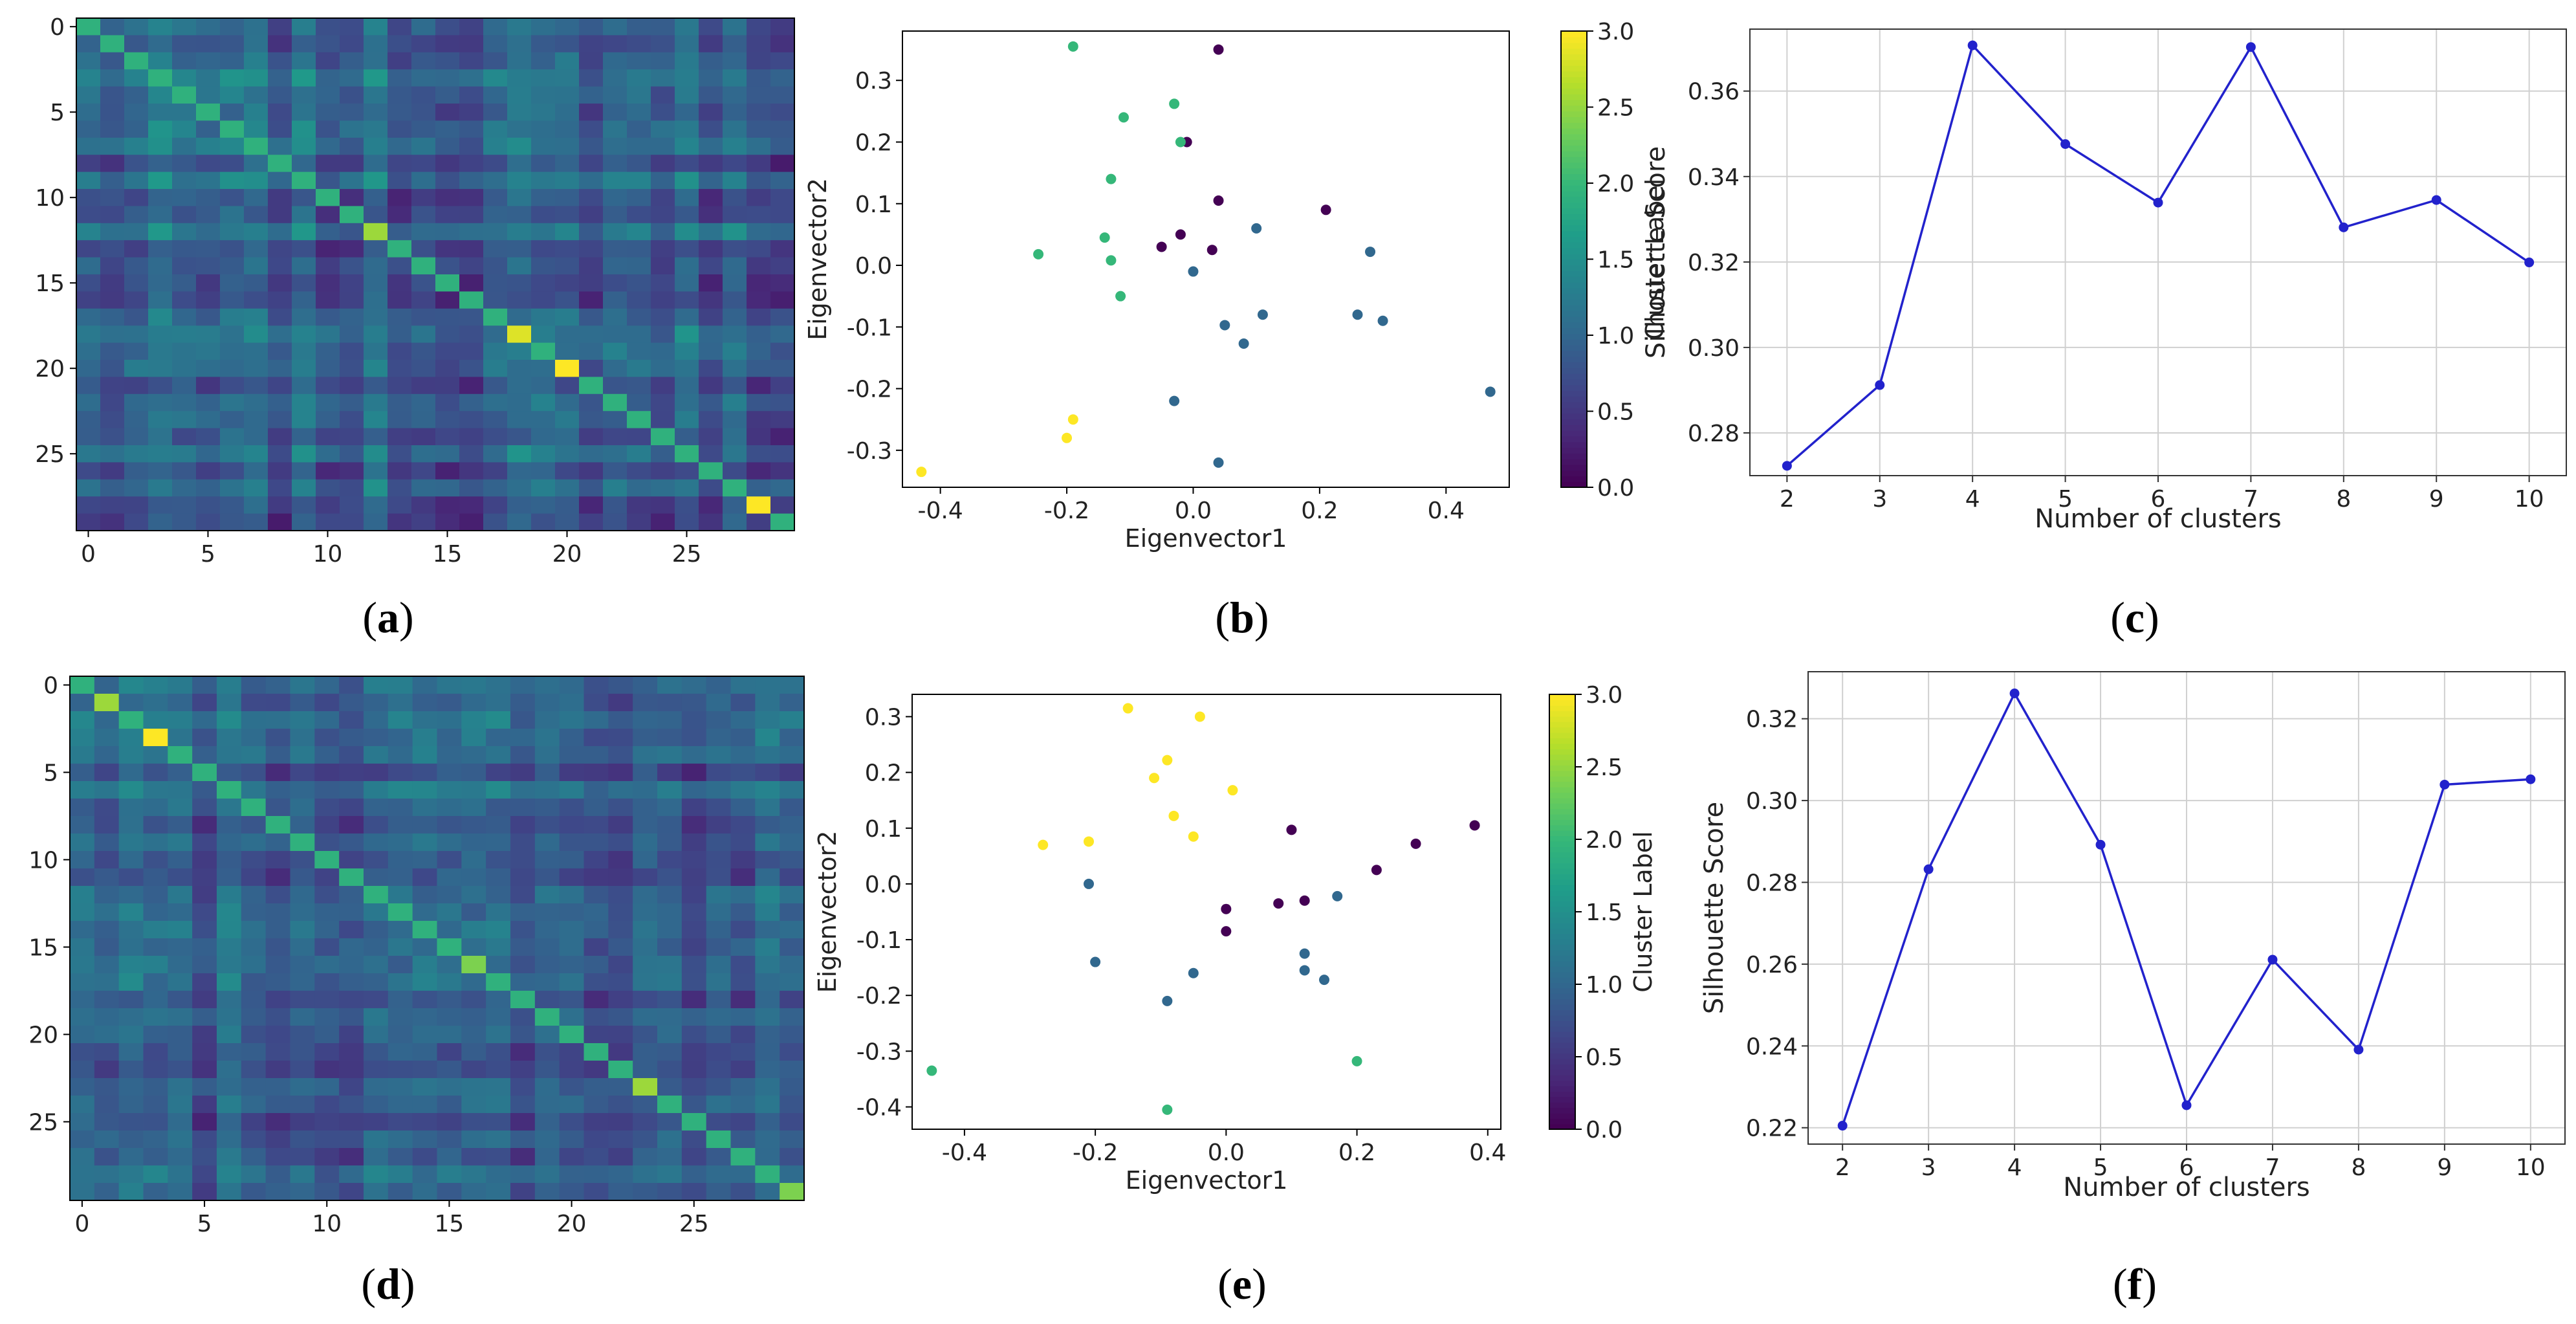 The height and width of the screenshot is (1324, 2576). I want to click on y-tick-label: 0.28, so click(1772, 883).